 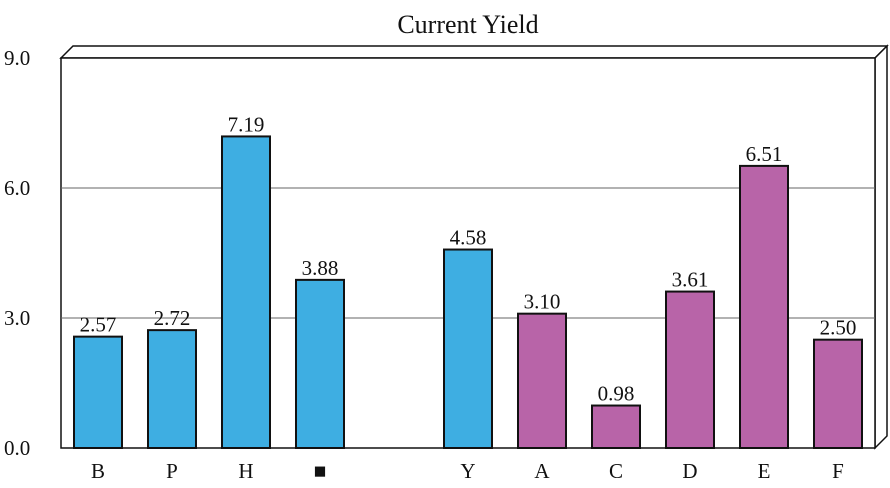 What do you see at coordinates (17, 253) in the screenshot?
I see `y-axis-ticks: 0.0 3.0 6.0 9.0` at bounding box center [17, 253].